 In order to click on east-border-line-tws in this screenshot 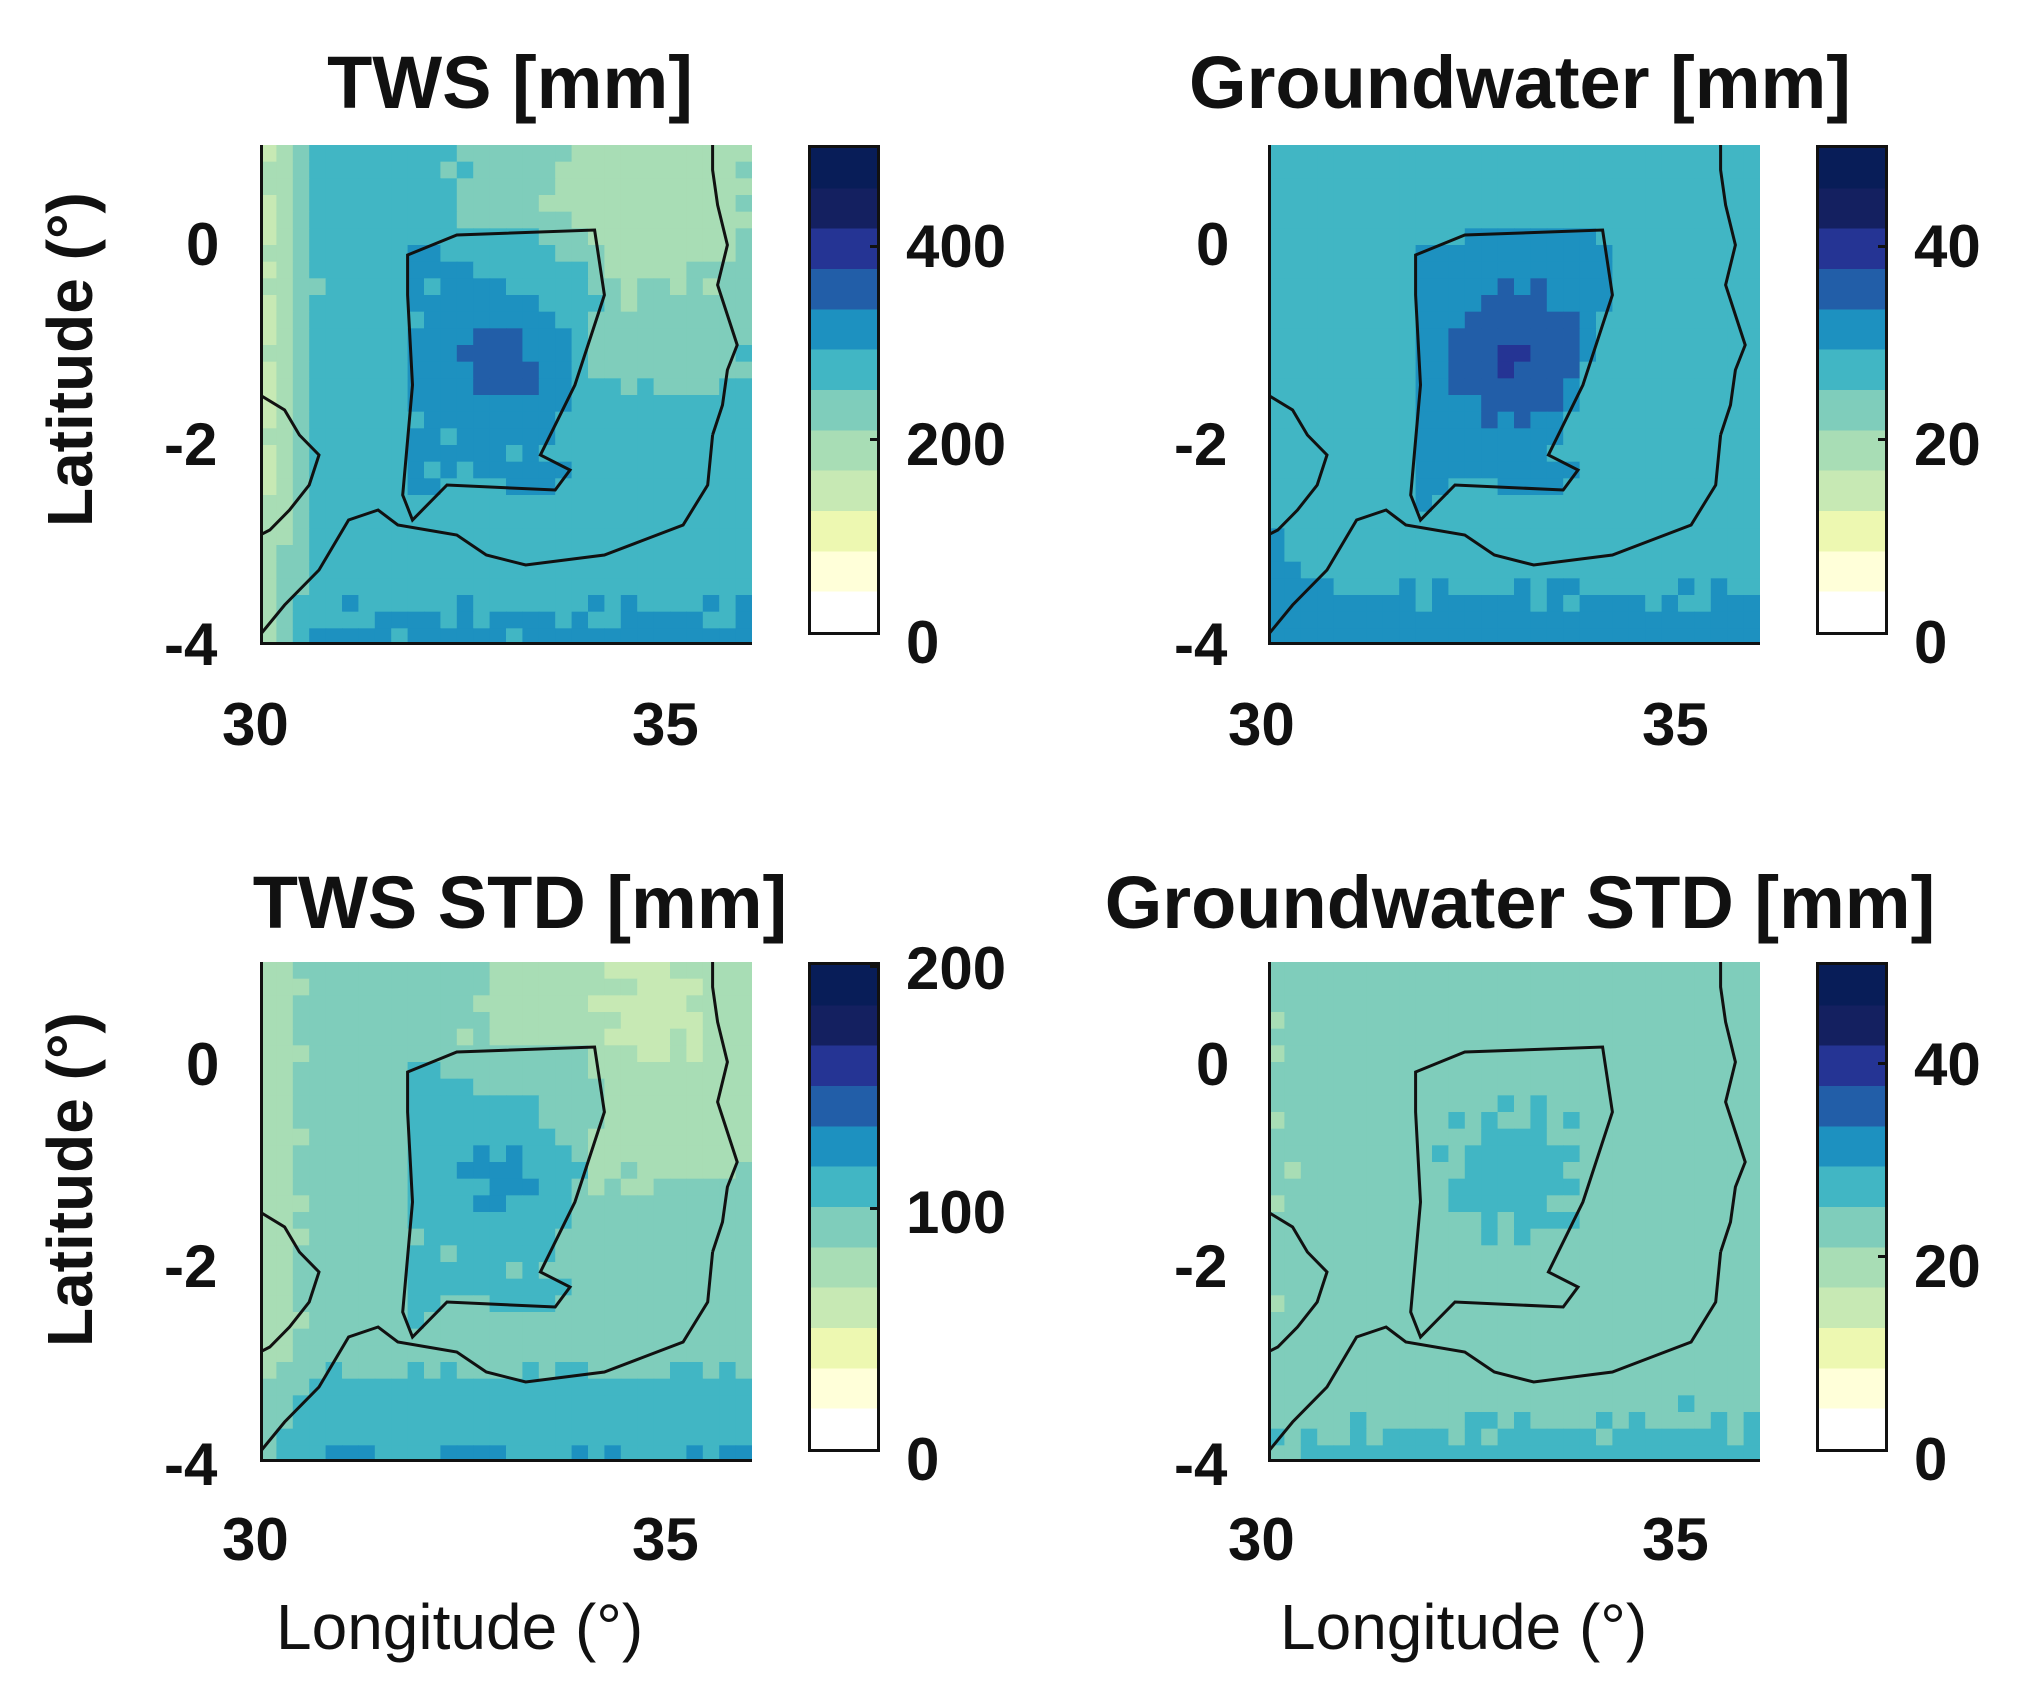, I will do `click(725, 290)`.